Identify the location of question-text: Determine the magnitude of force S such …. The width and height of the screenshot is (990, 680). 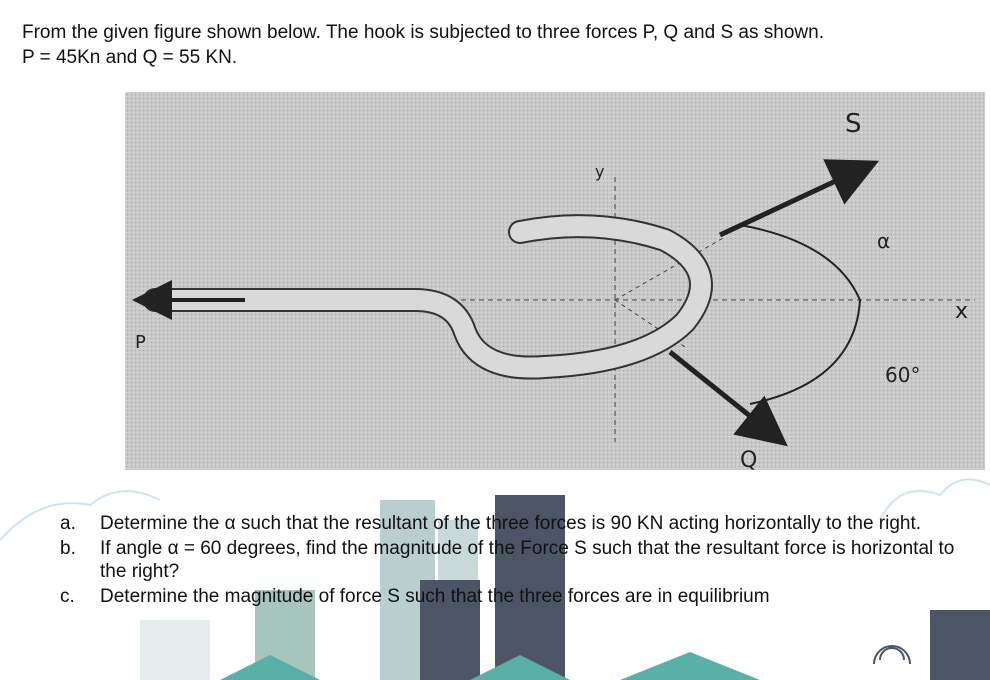
(435, 596).